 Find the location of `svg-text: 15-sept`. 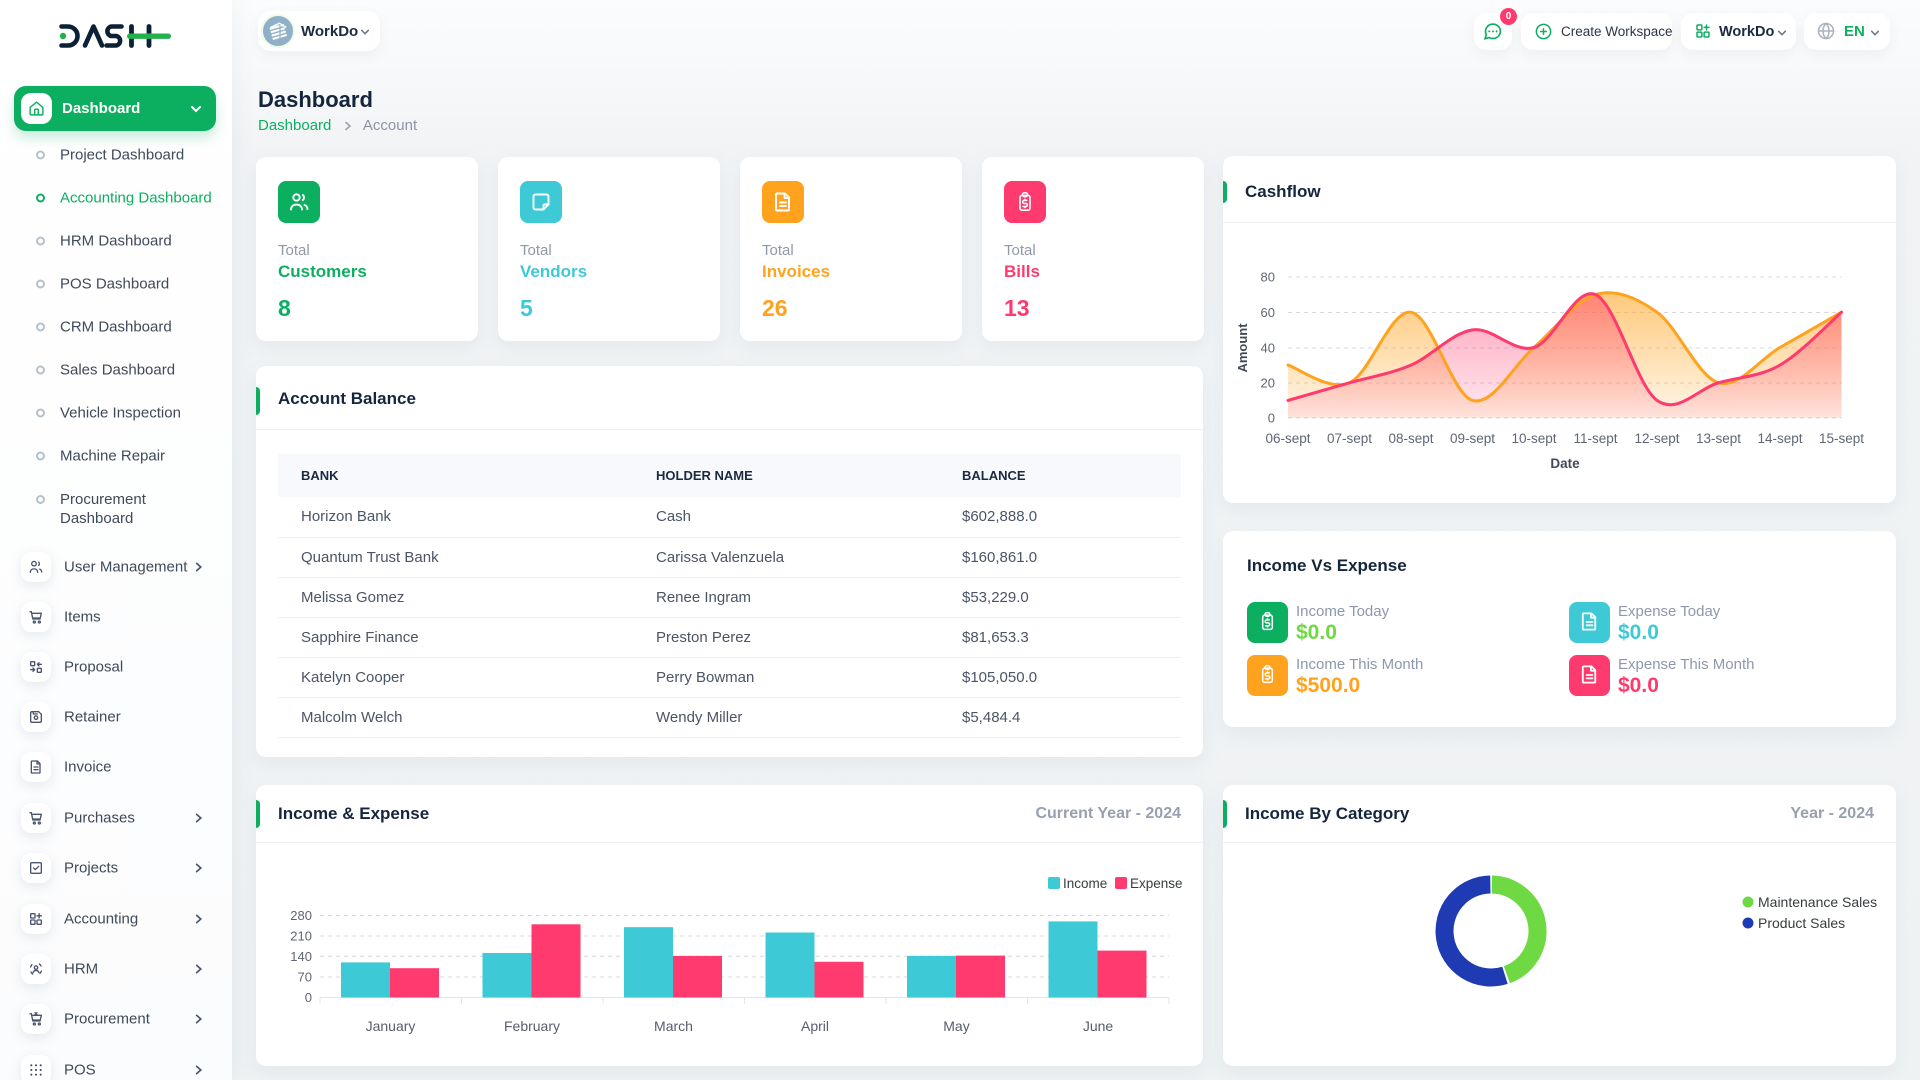

svg-text: 15-sept is located at coordinates (1841, 438).